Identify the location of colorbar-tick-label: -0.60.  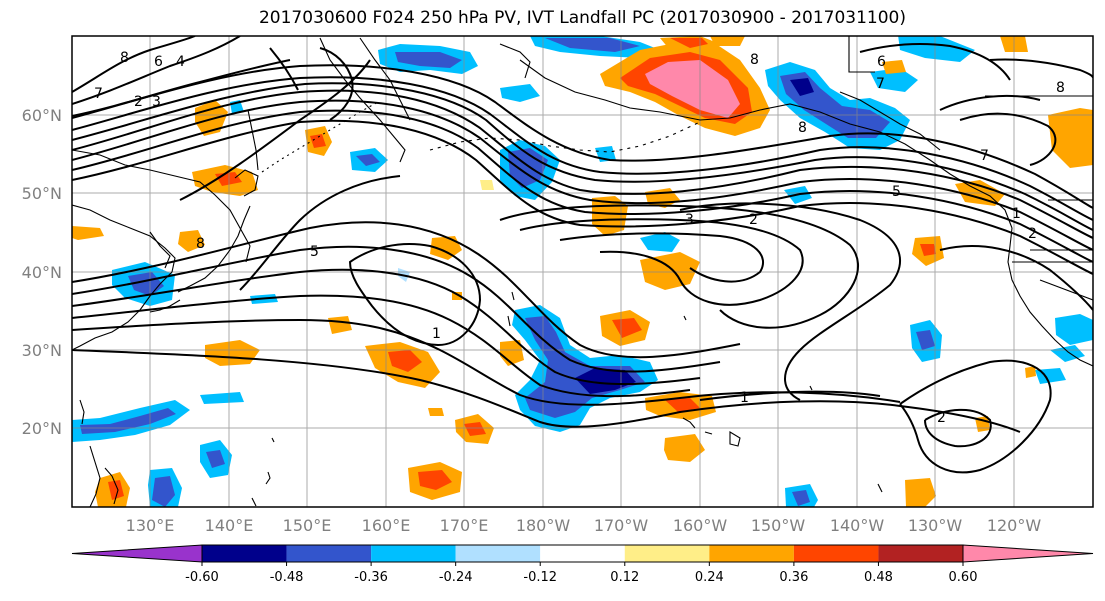
(202, 577).